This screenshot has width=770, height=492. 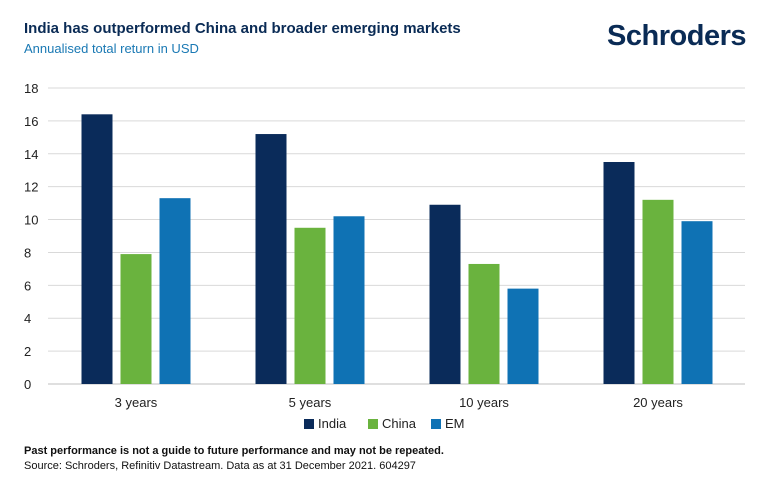 I want to click on y-tick-label: 14, so click(x=31, y=154).